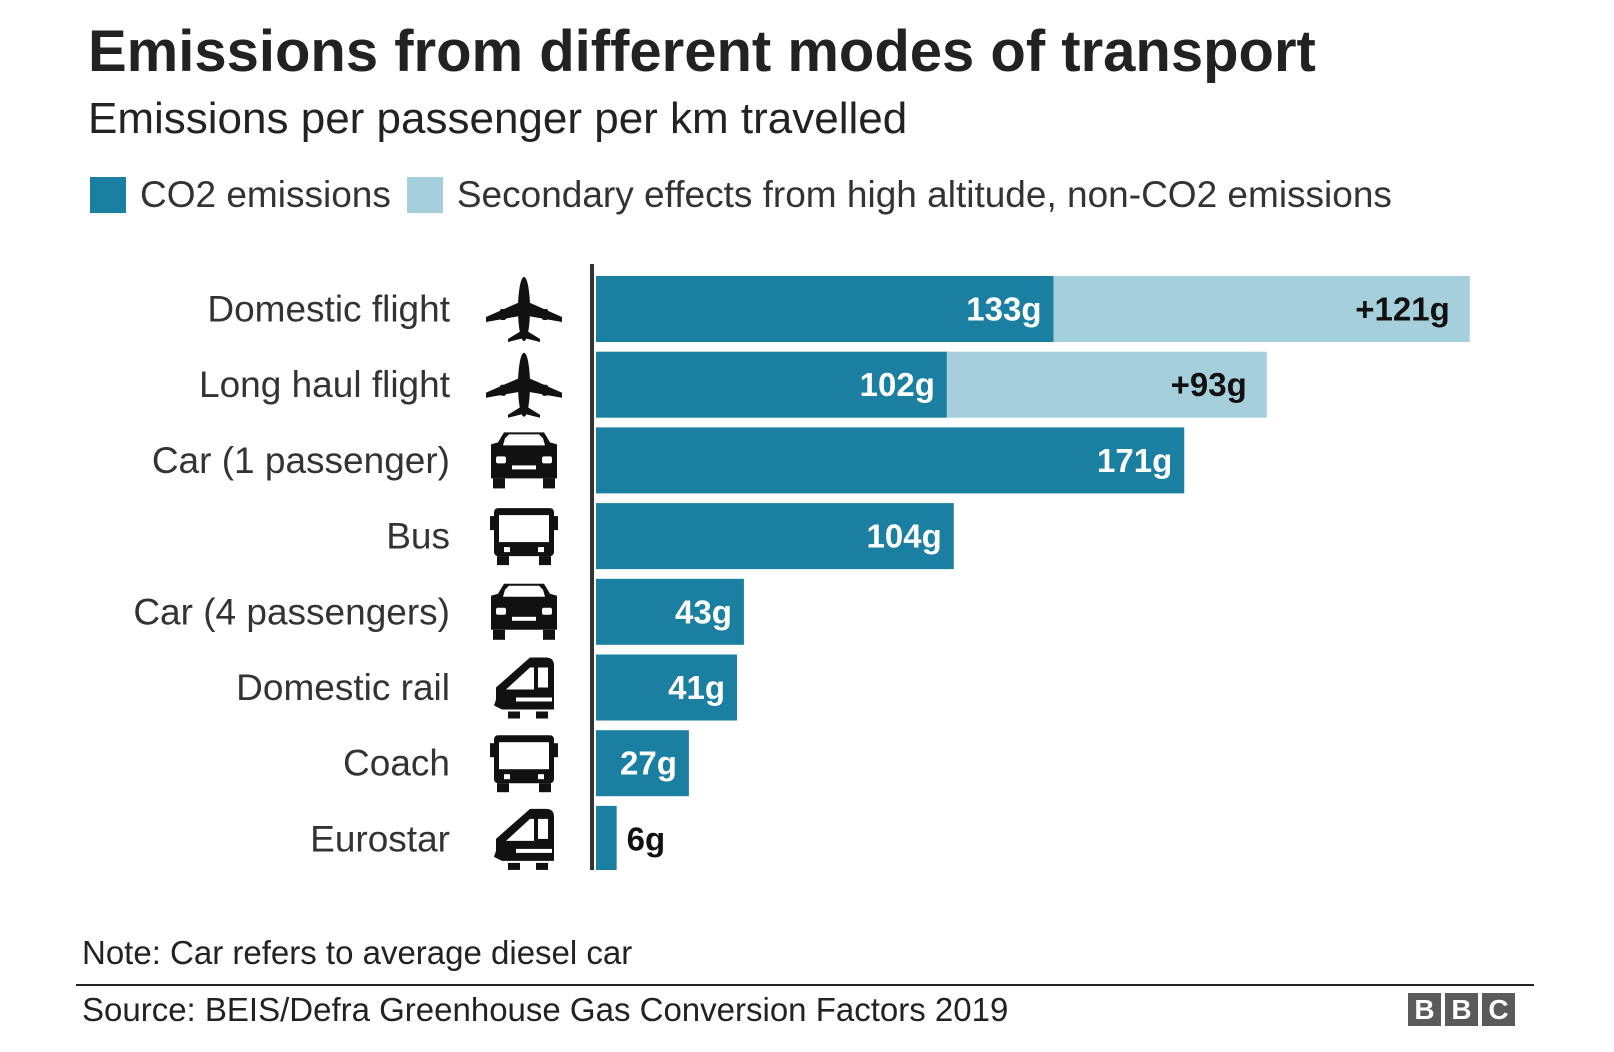 This screenshot has width=1614, height=1052. What do you see at coordinates (418, 536) in the screenshot?
I see `category-label: Bus` at bounding box center [418, 536].